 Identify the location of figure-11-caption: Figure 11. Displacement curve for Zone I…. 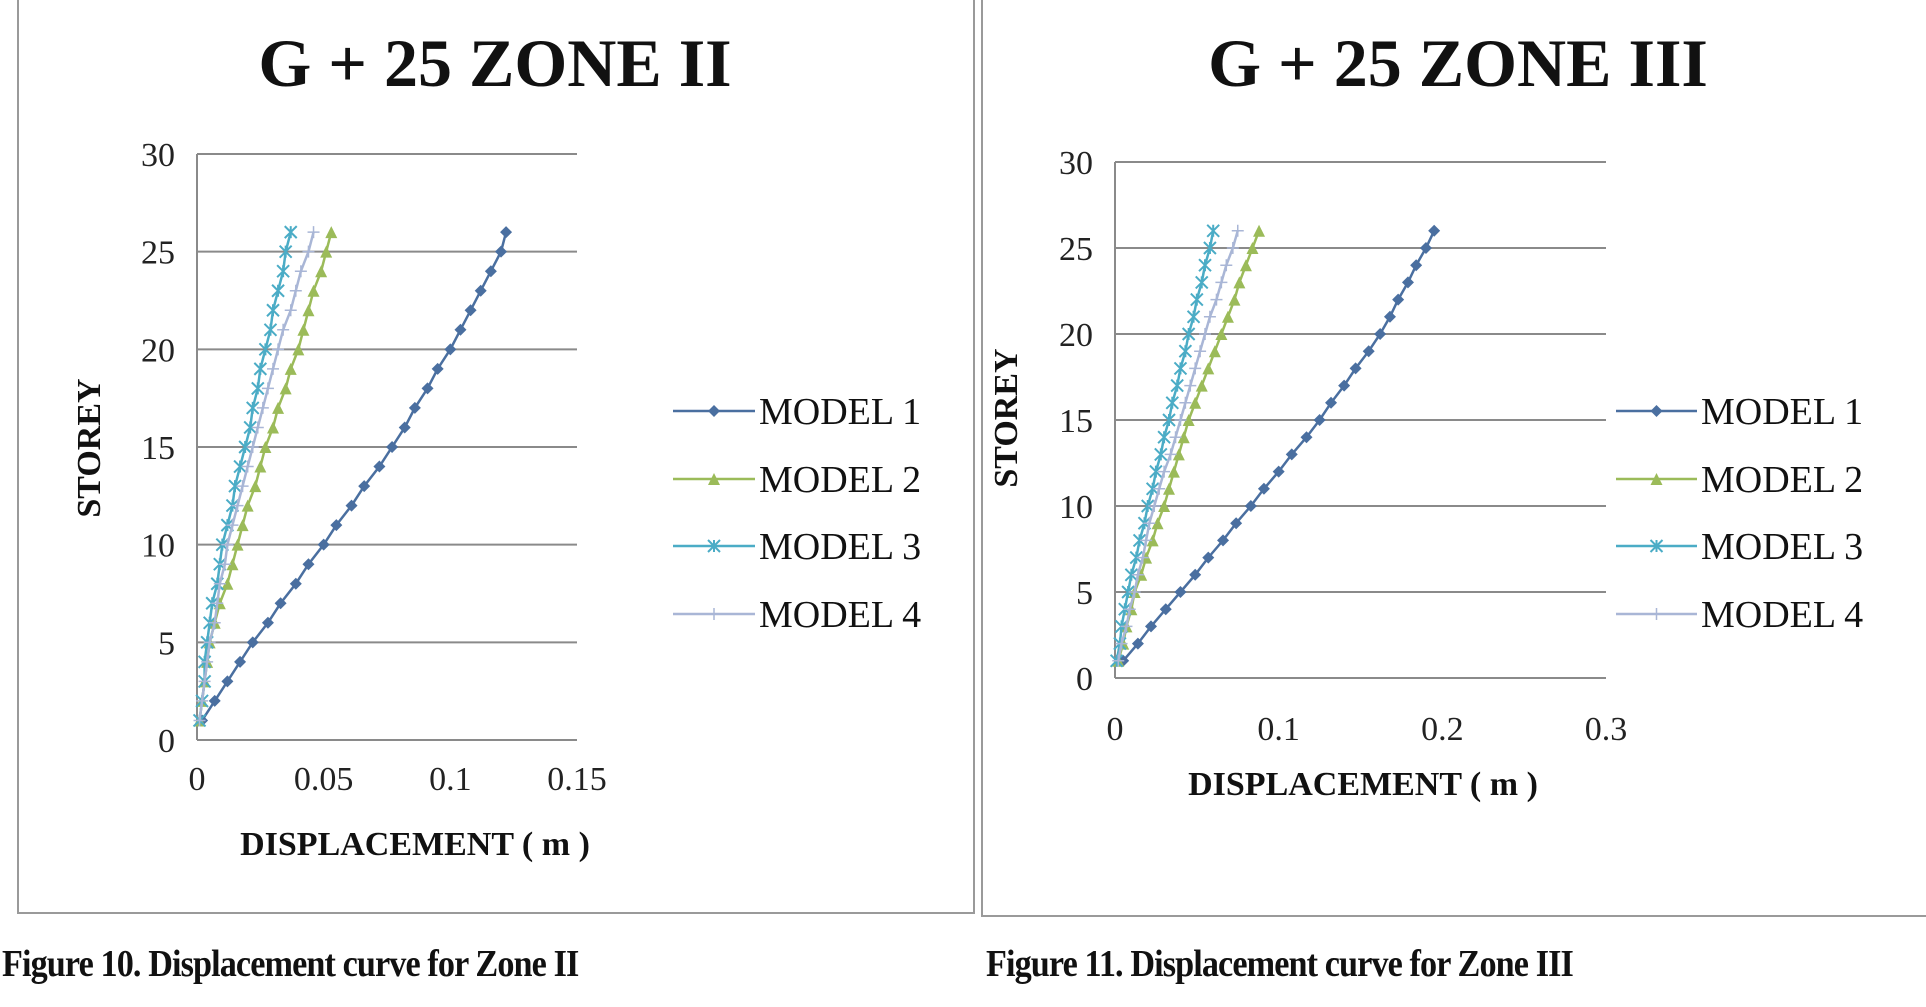
(1280, 964).